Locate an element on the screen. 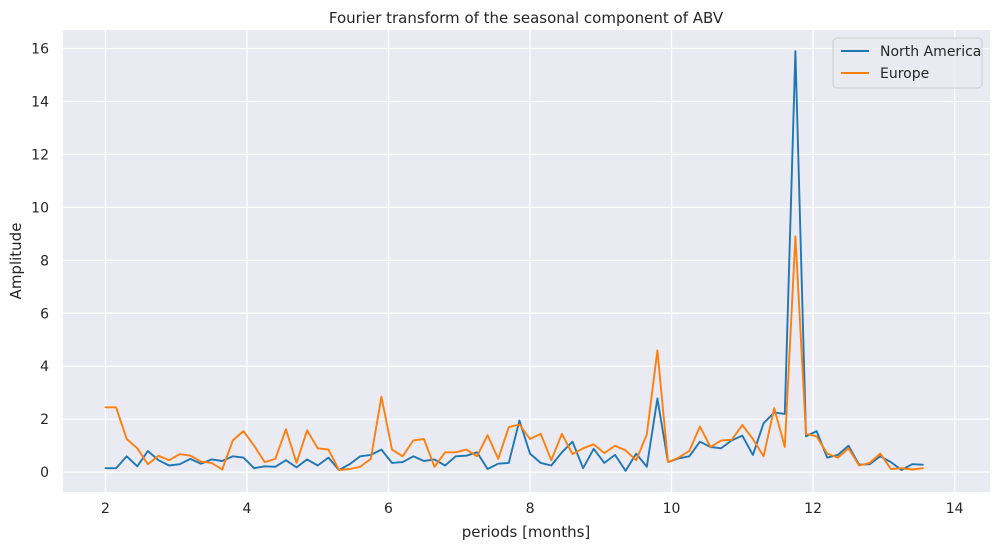 This screenshot has height=550, width=1000. y-axis-title: Amplitude is located at coordinates (16, 261).